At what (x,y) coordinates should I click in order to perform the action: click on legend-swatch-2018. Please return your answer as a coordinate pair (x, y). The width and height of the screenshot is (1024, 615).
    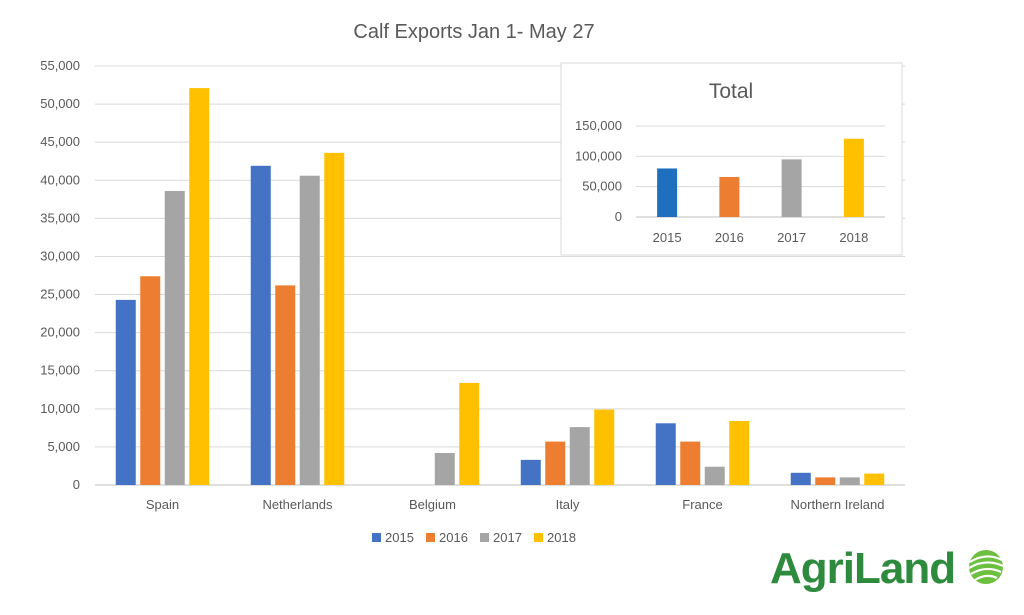
    Looking at the image, I should click on (538, 537).